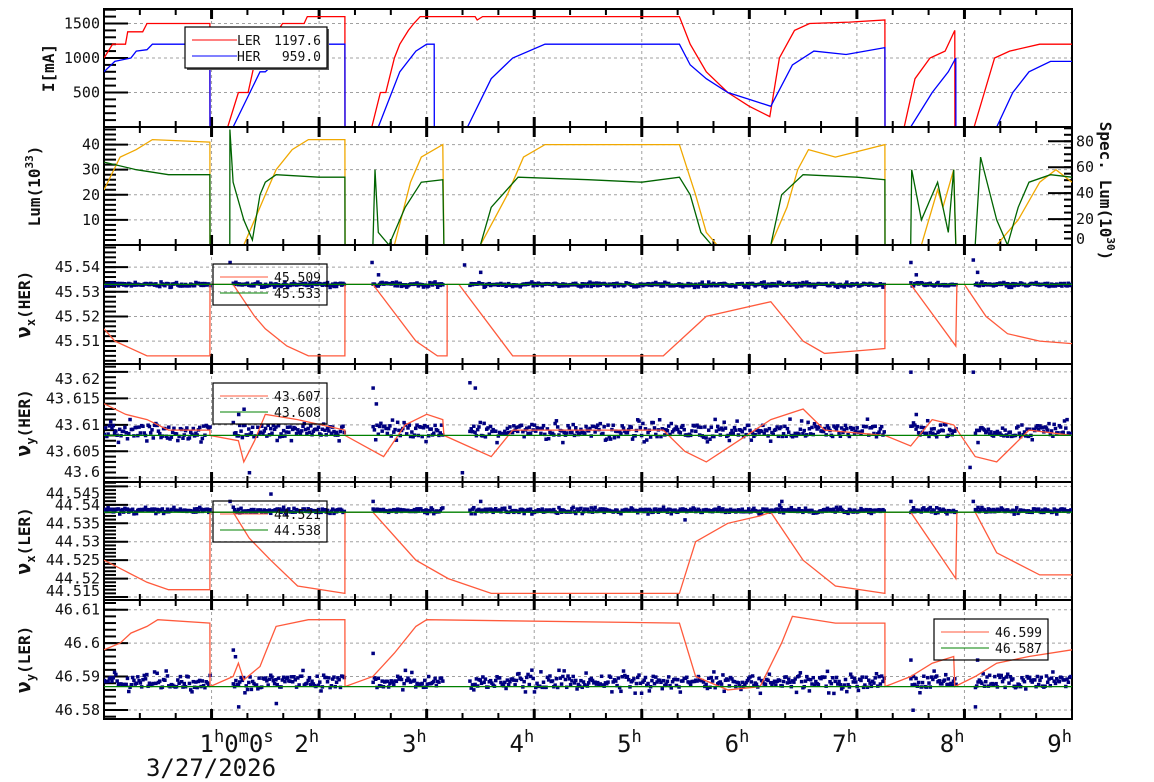  Describe the element at coordinates (29, 161) in the screenshot. I see `y-label-superscript: 33` at that location.